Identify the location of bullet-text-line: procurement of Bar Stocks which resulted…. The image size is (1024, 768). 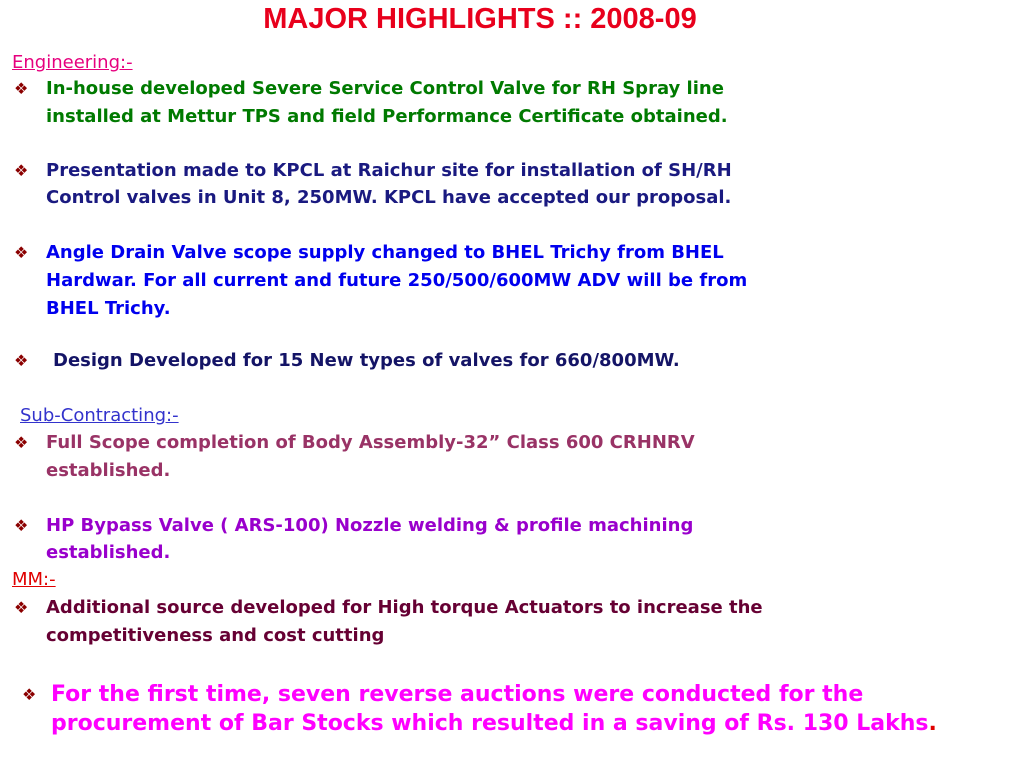
(494, 724).